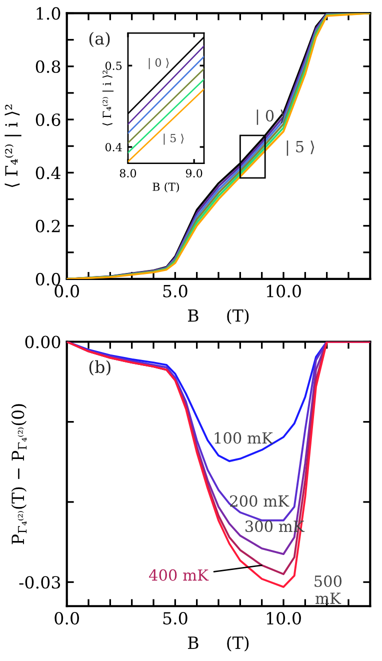 The image size is (382, 661). Describe the element at coordinates (39, 582) in the screenshot. I see `y-tick-label: -0.03` at that location.